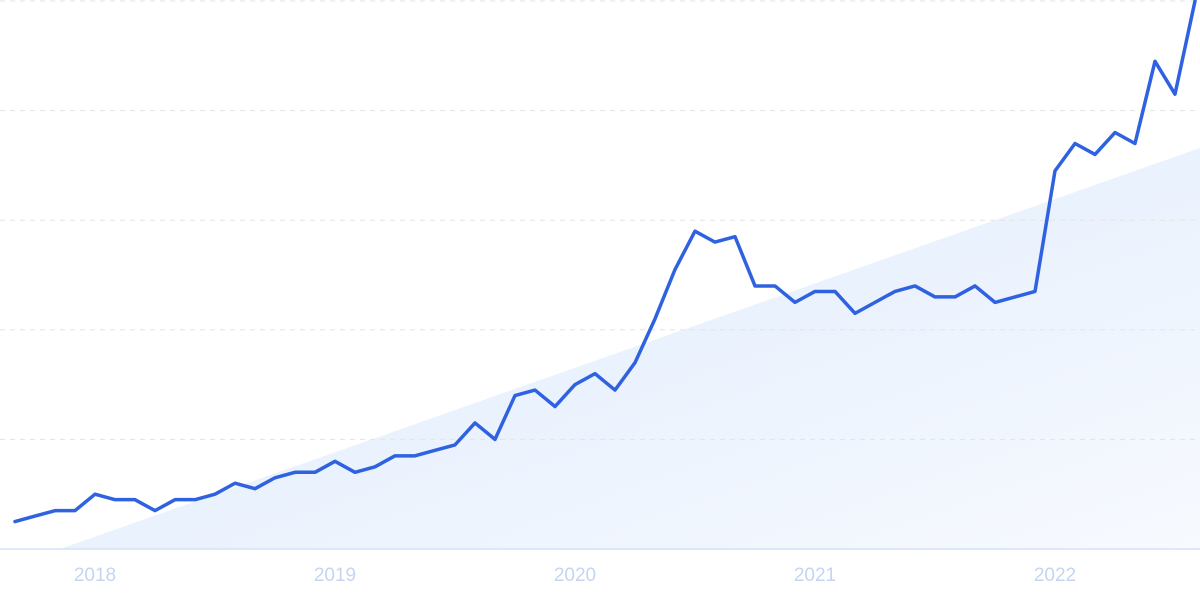 The height and width of the screenshot is (600, 1200). Describe the element at coordinates (575, 575) in the screenshot. I see `x-tick-label: 2020` at that location.